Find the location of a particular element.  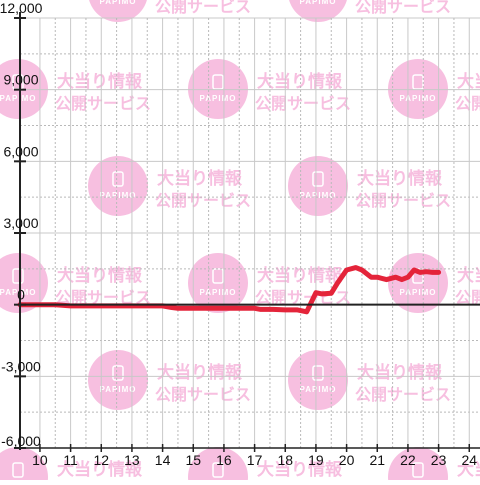

x-tick-label: 10 is located at coordinates (40, 460).